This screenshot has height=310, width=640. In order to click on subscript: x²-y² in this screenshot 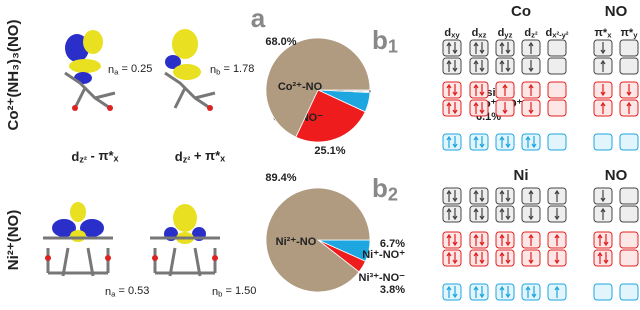, I will do `click(560, 34)`.